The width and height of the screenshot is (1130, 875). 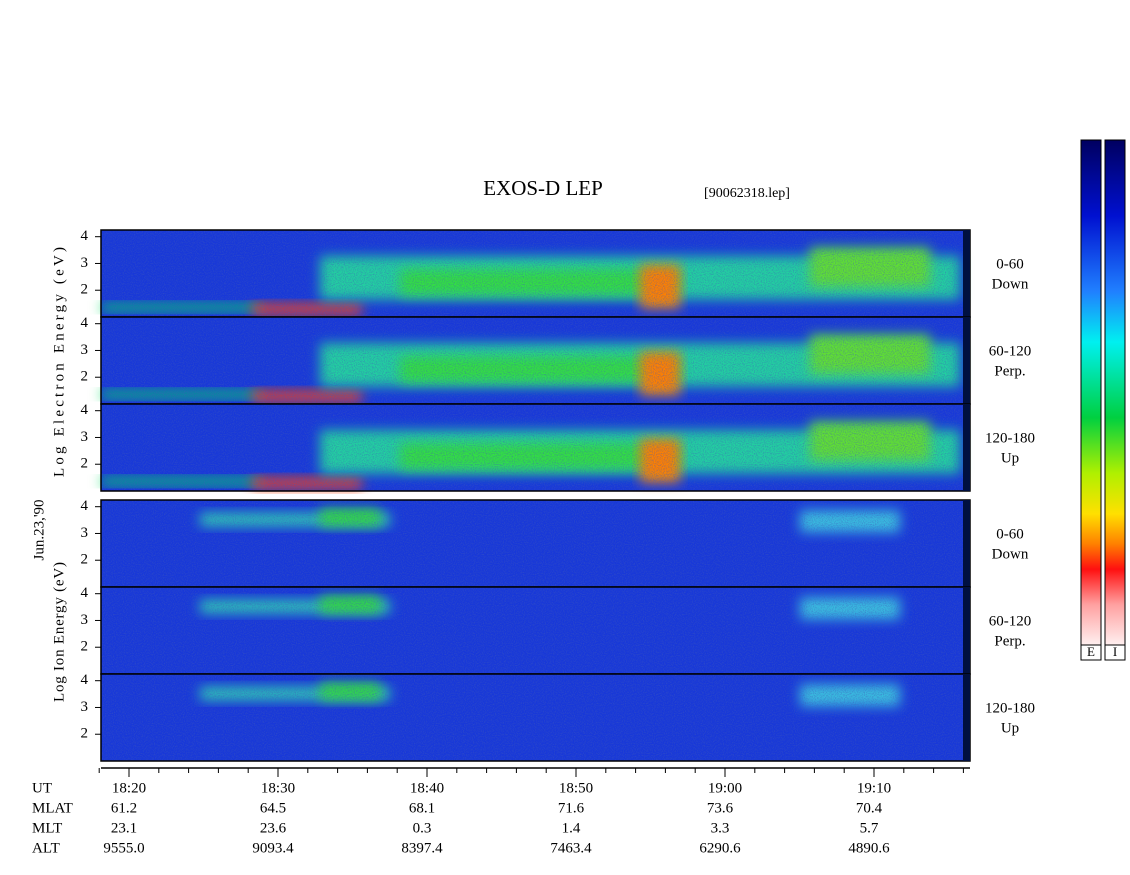 What do you see at coordinates (543, 188) in the screenshot?
I see `title: EXOS-D LEP` at bounding box center [543, 188].